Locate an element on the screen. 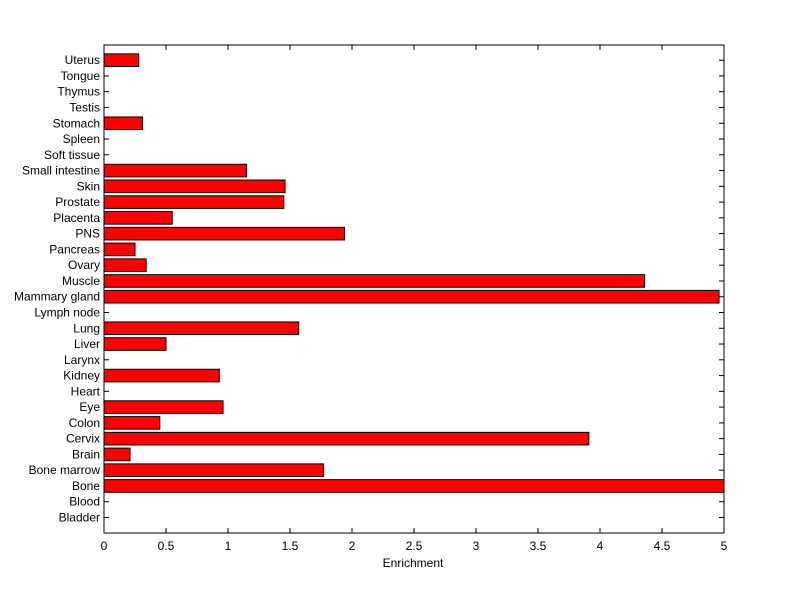  y-tick-label: Small intestine is located at coordinates (61, 171).